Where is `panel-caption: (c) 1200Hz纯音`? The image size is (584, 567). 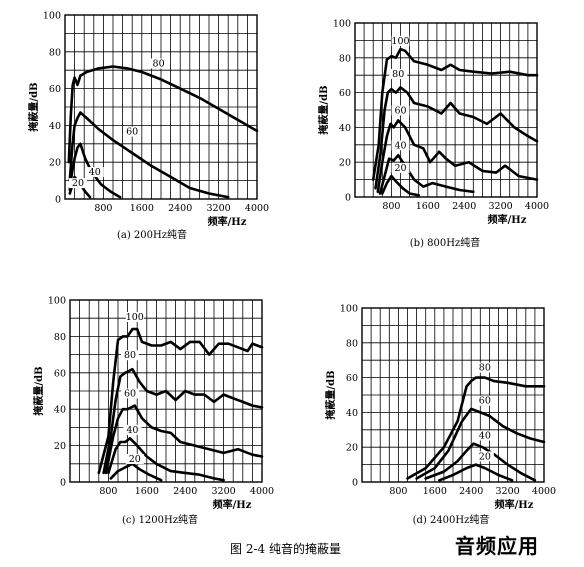
panel-caption: (c) 1200Hz纯音 is located at coordinates (160, 519).